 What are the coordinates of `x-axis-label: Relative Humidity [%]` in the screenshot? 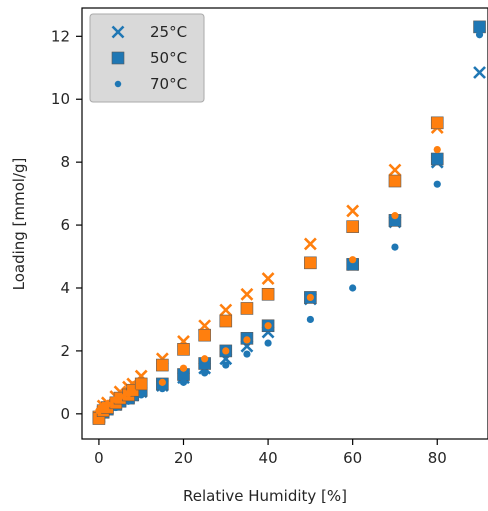 It's located at (265, 496).